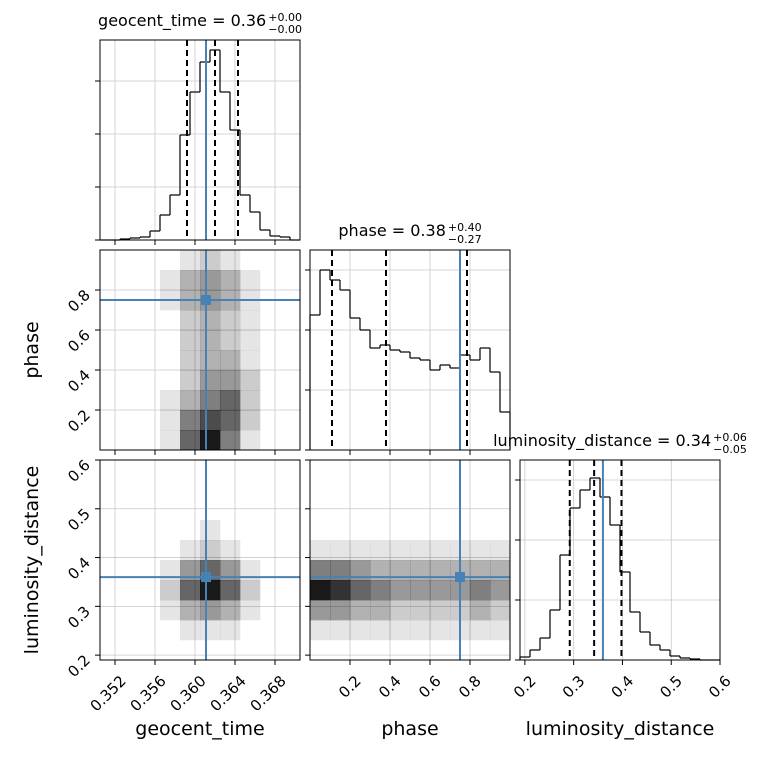 Image resolution: width=760 pixels, height=760 pixels. What do you see at coordinates (199, 729) in the screenshot?
I see `x-axis-label: geocent_time` at bounding box center [199, 729].